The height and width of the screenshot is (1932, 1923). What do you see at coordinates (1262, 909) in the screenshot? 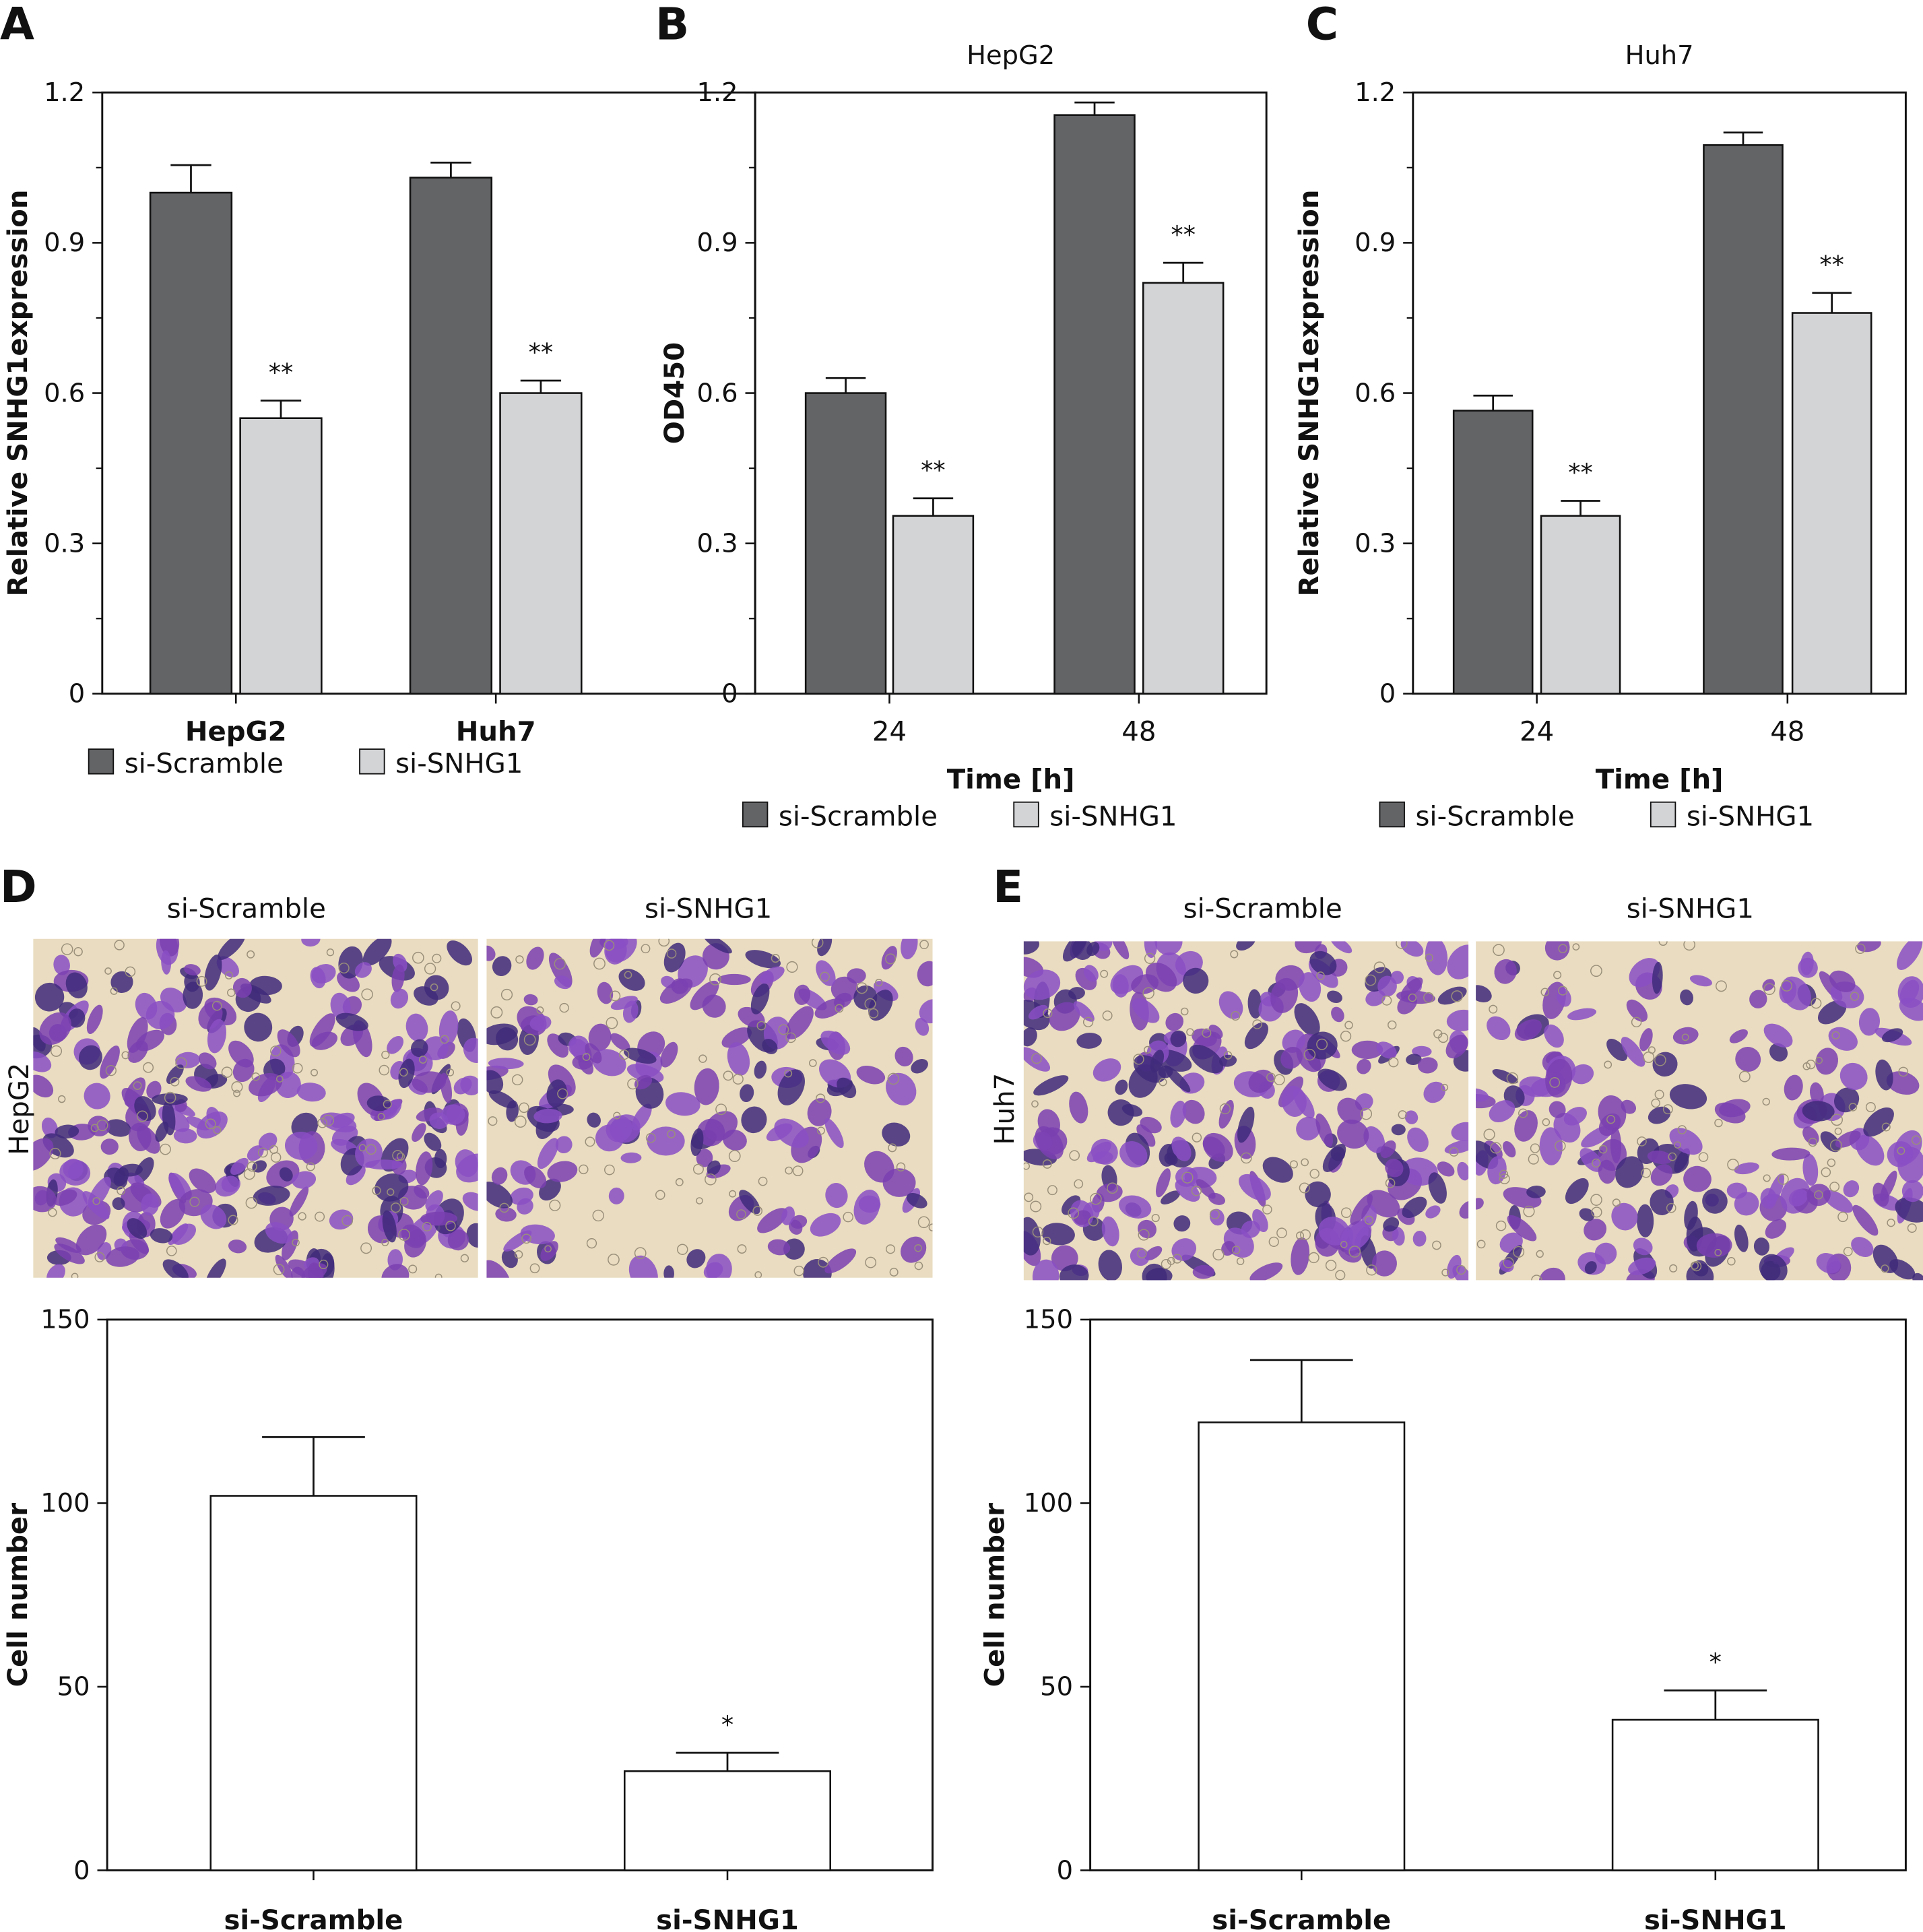
I see `micrograph-column-label: si-Scramble` at bounding box center [1262, 909].